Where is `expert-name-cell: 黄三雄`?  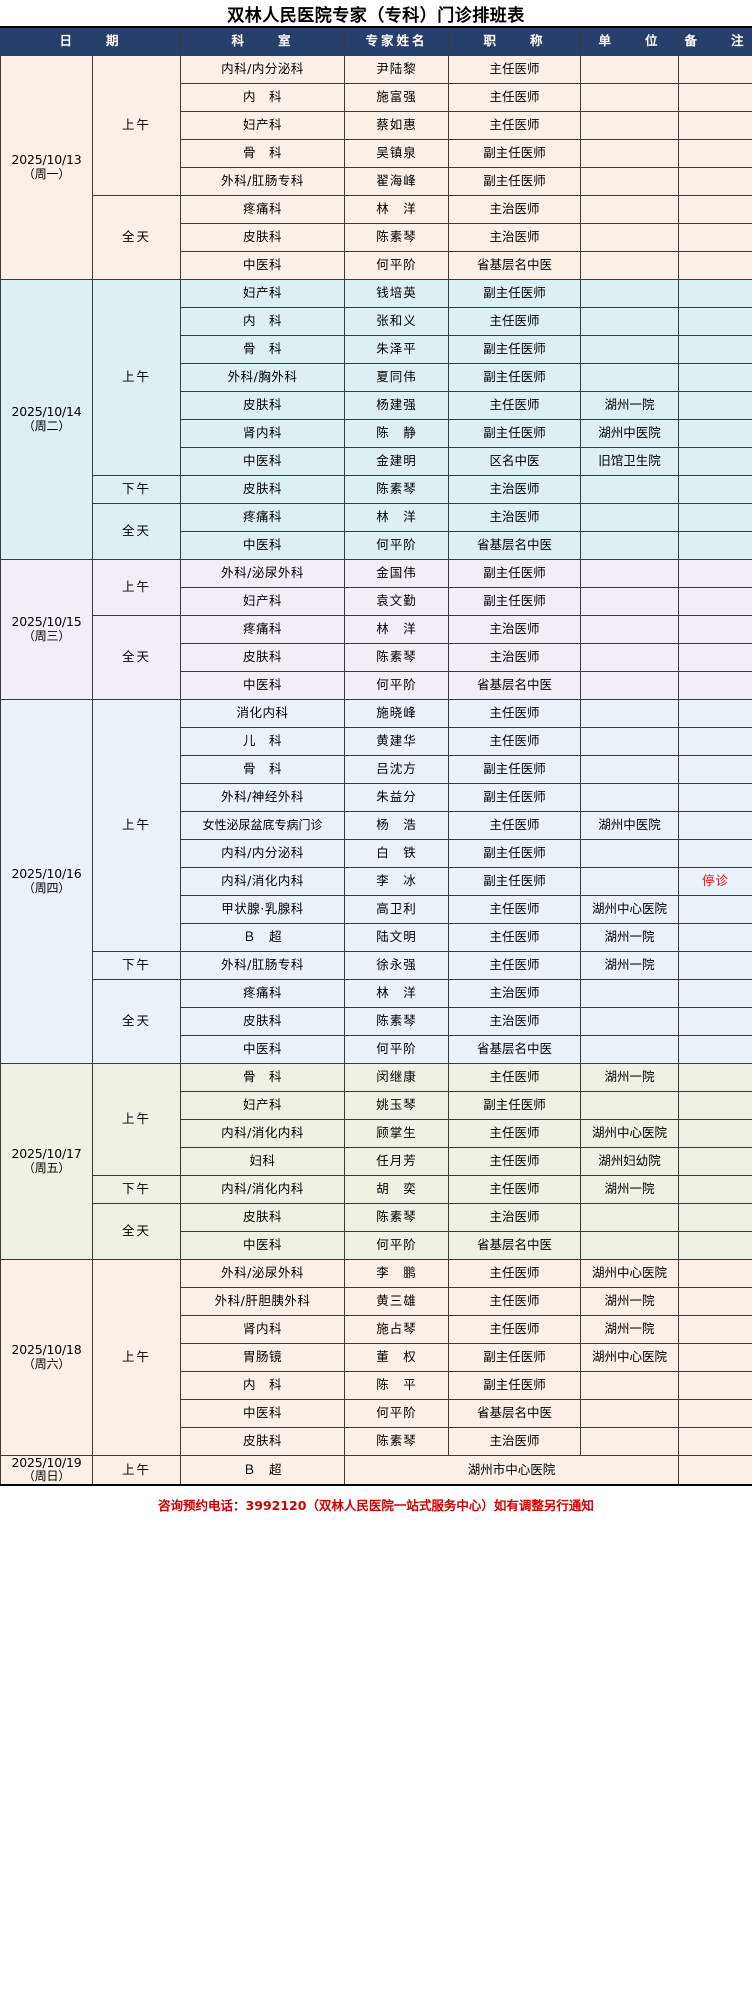
expert-name-cell: 黄三雄 is located at coordinates (397, 1301).